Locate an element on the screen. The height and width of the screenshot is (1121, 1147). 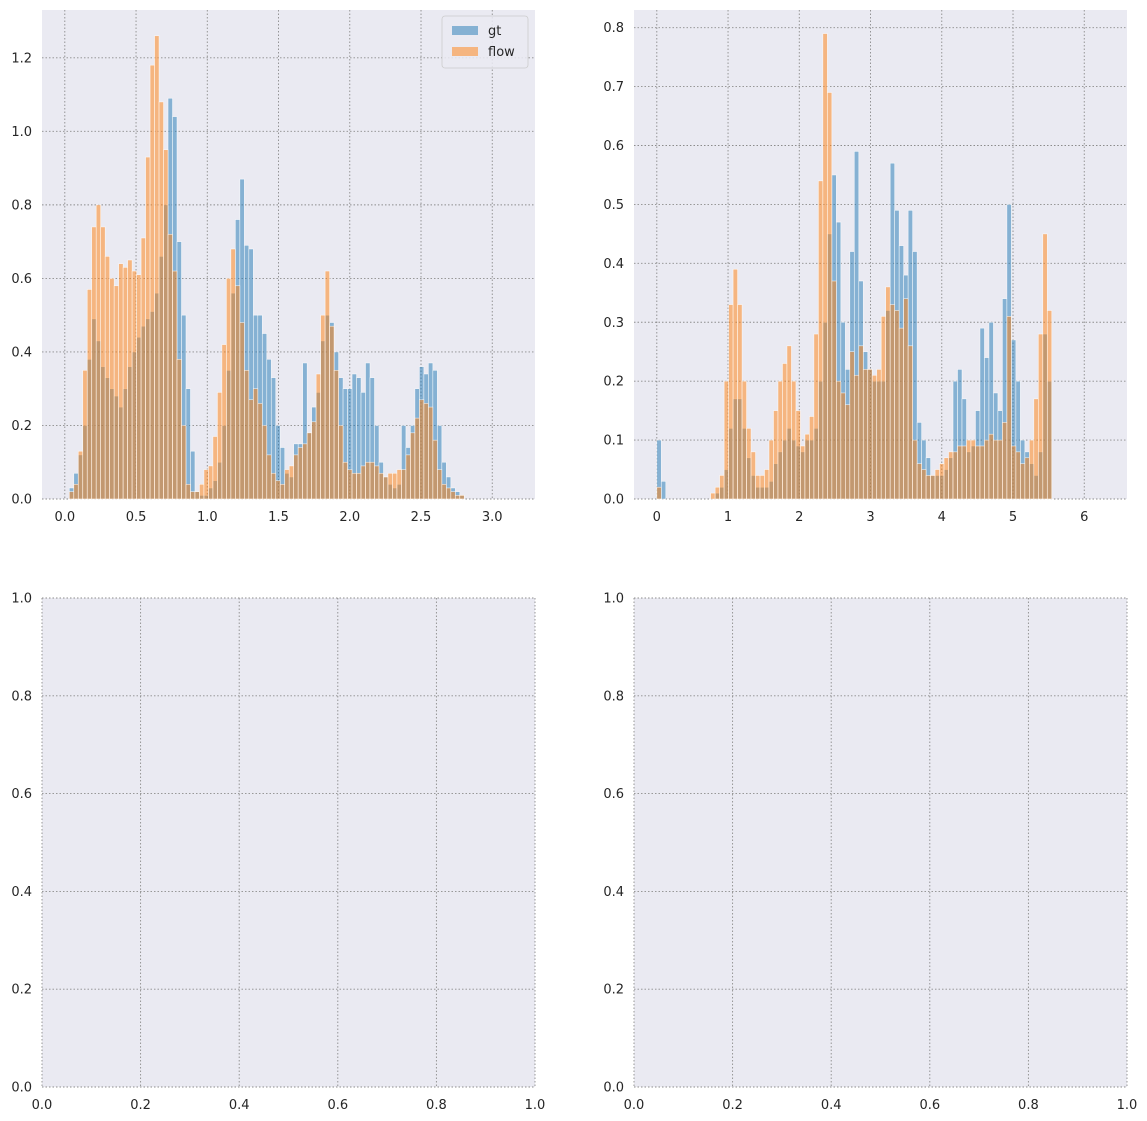
bar-gt is located at coordinates (188, 444).